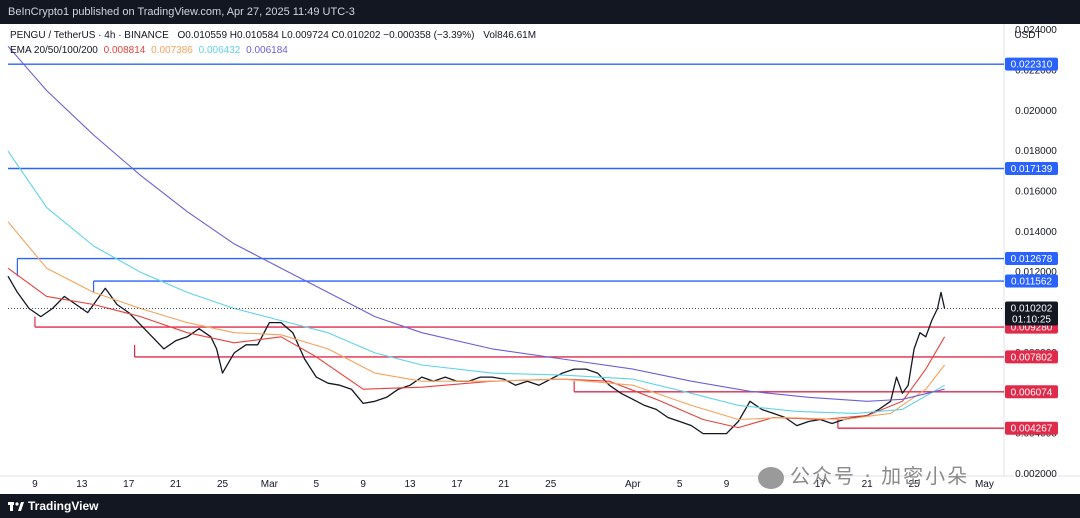  Describe the element at coordinates (89, 35) in the screenshot. I see `symbol-label: PENGU / TetherUS · 4h · BINANCE` at that location.